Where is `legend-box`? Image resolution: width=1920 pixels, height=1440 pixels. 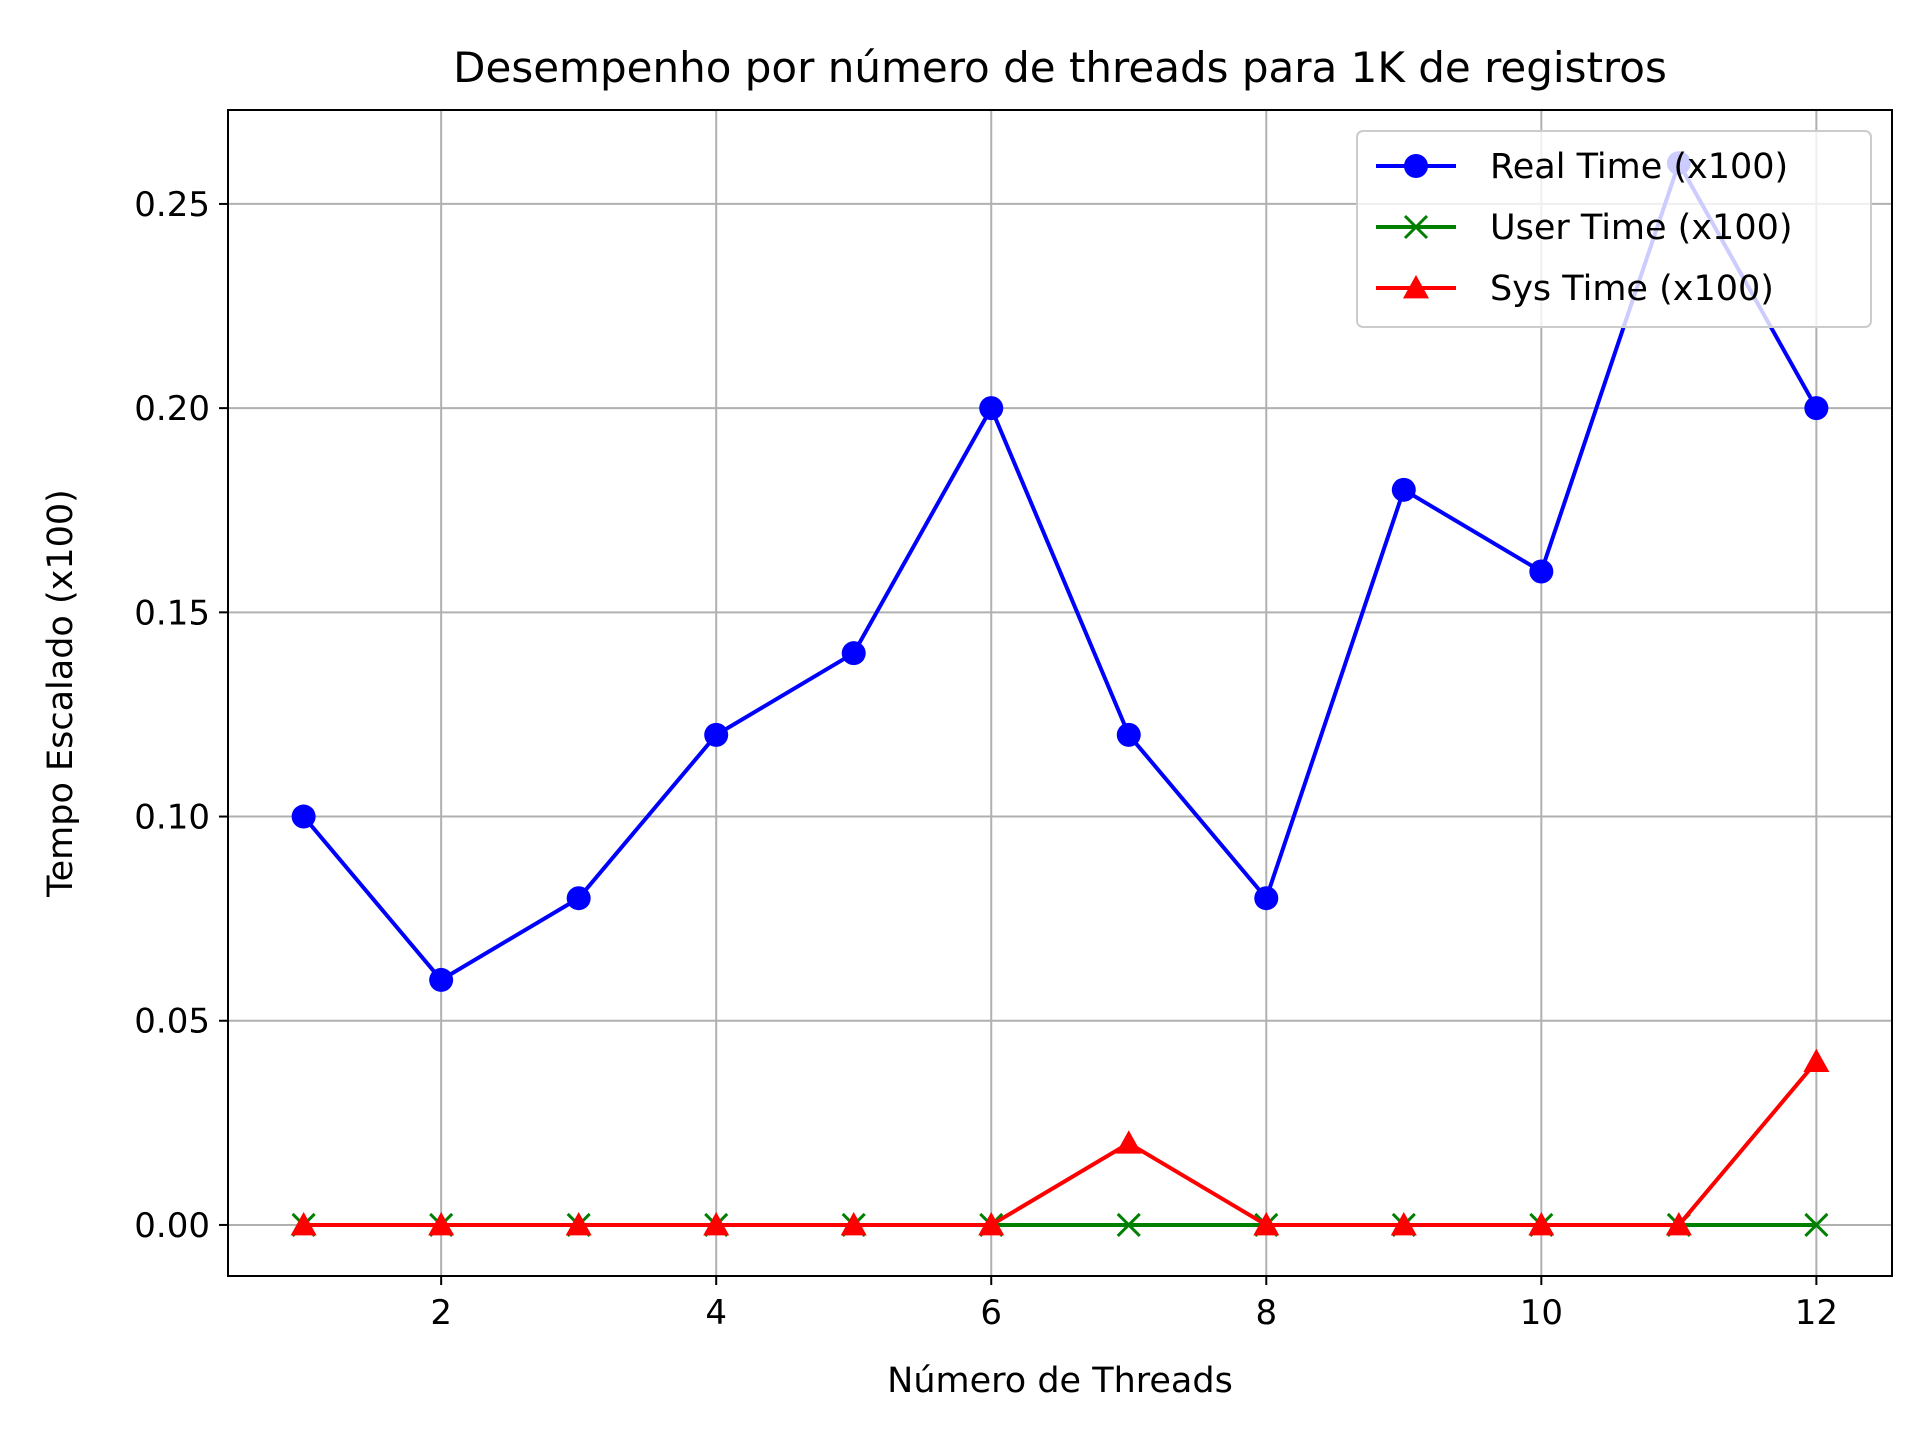 legend-box is located at coordinates (1614, 229).